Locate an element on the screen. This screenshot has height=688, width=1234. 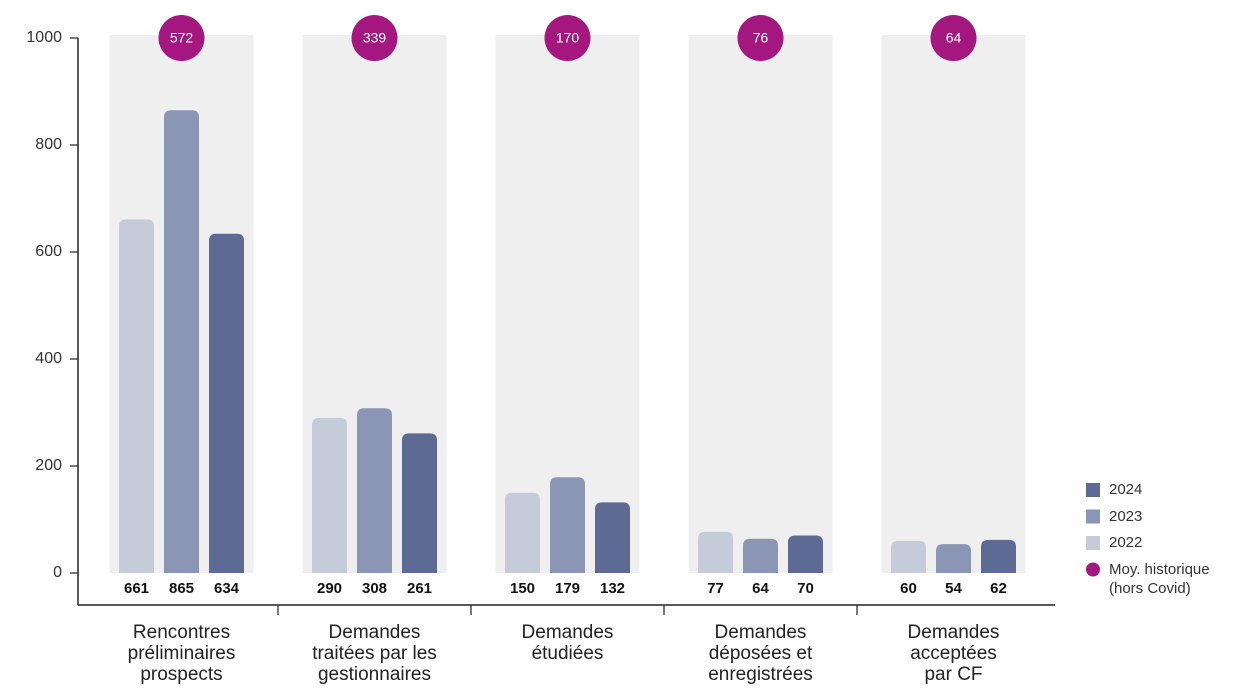
value-label: 62 is located at coordinates (998, 588).